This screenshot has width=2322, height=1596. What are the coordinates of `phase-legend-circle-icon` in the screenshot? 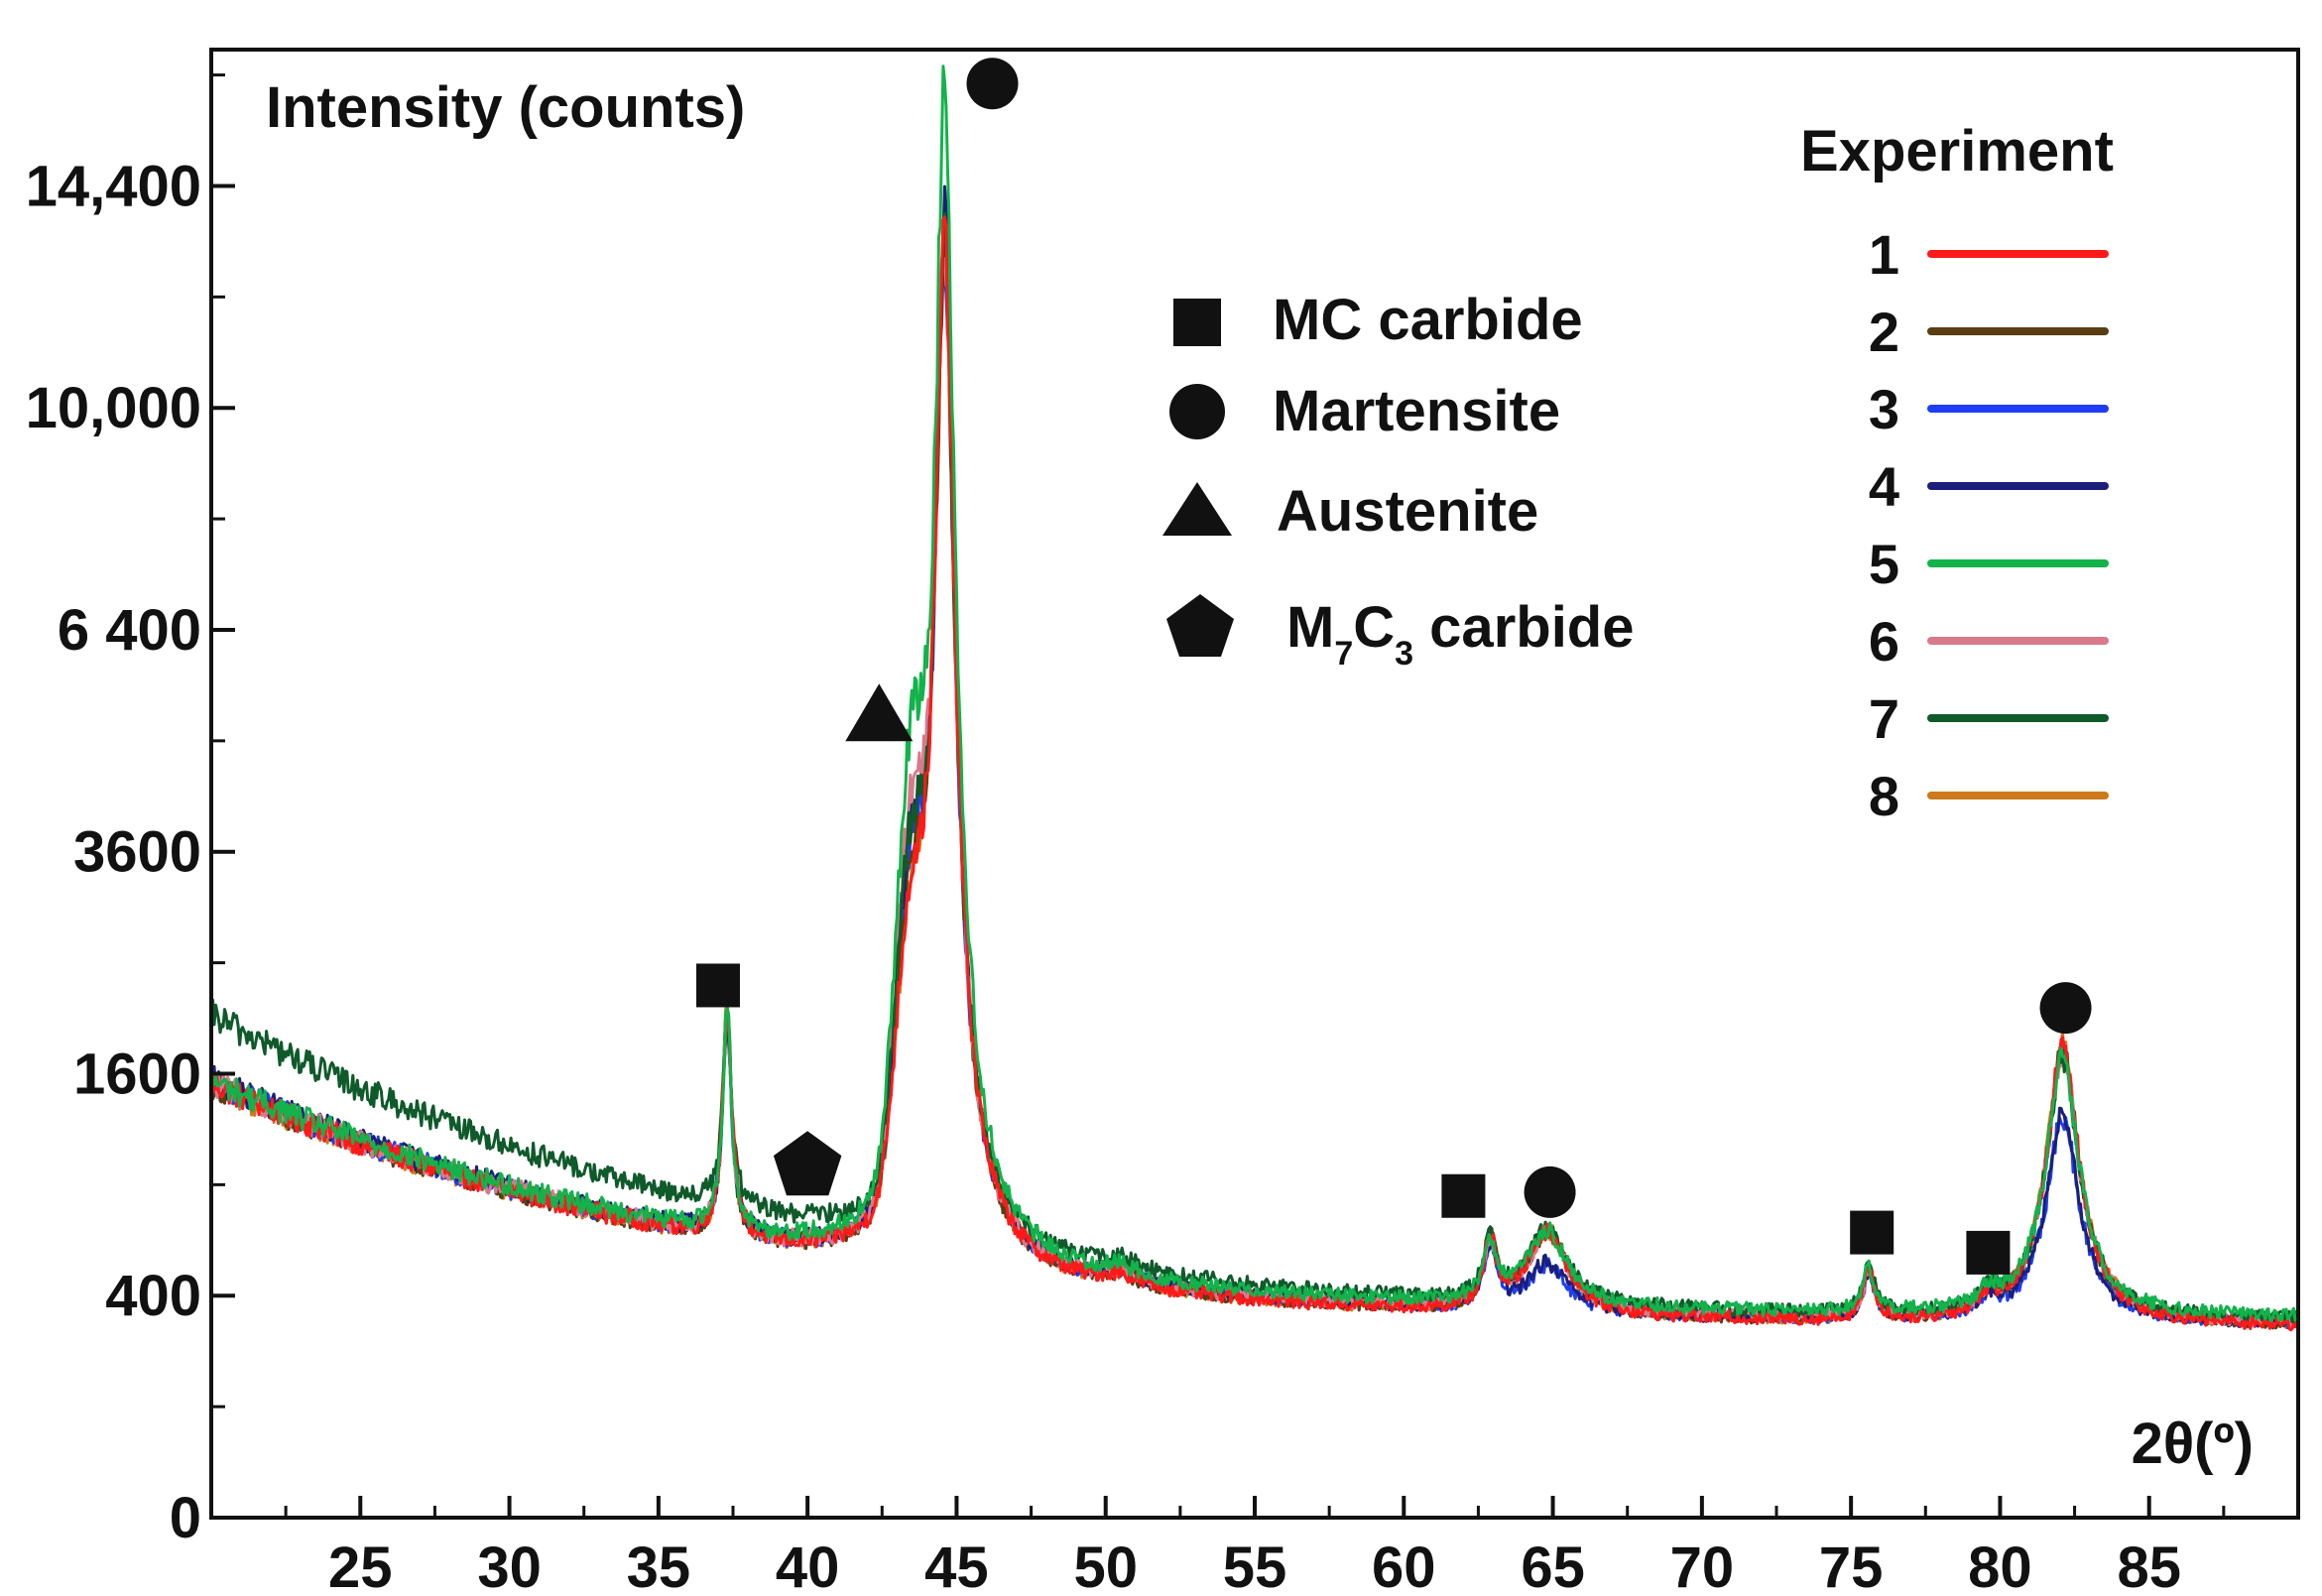 It's located at (1197, 411).